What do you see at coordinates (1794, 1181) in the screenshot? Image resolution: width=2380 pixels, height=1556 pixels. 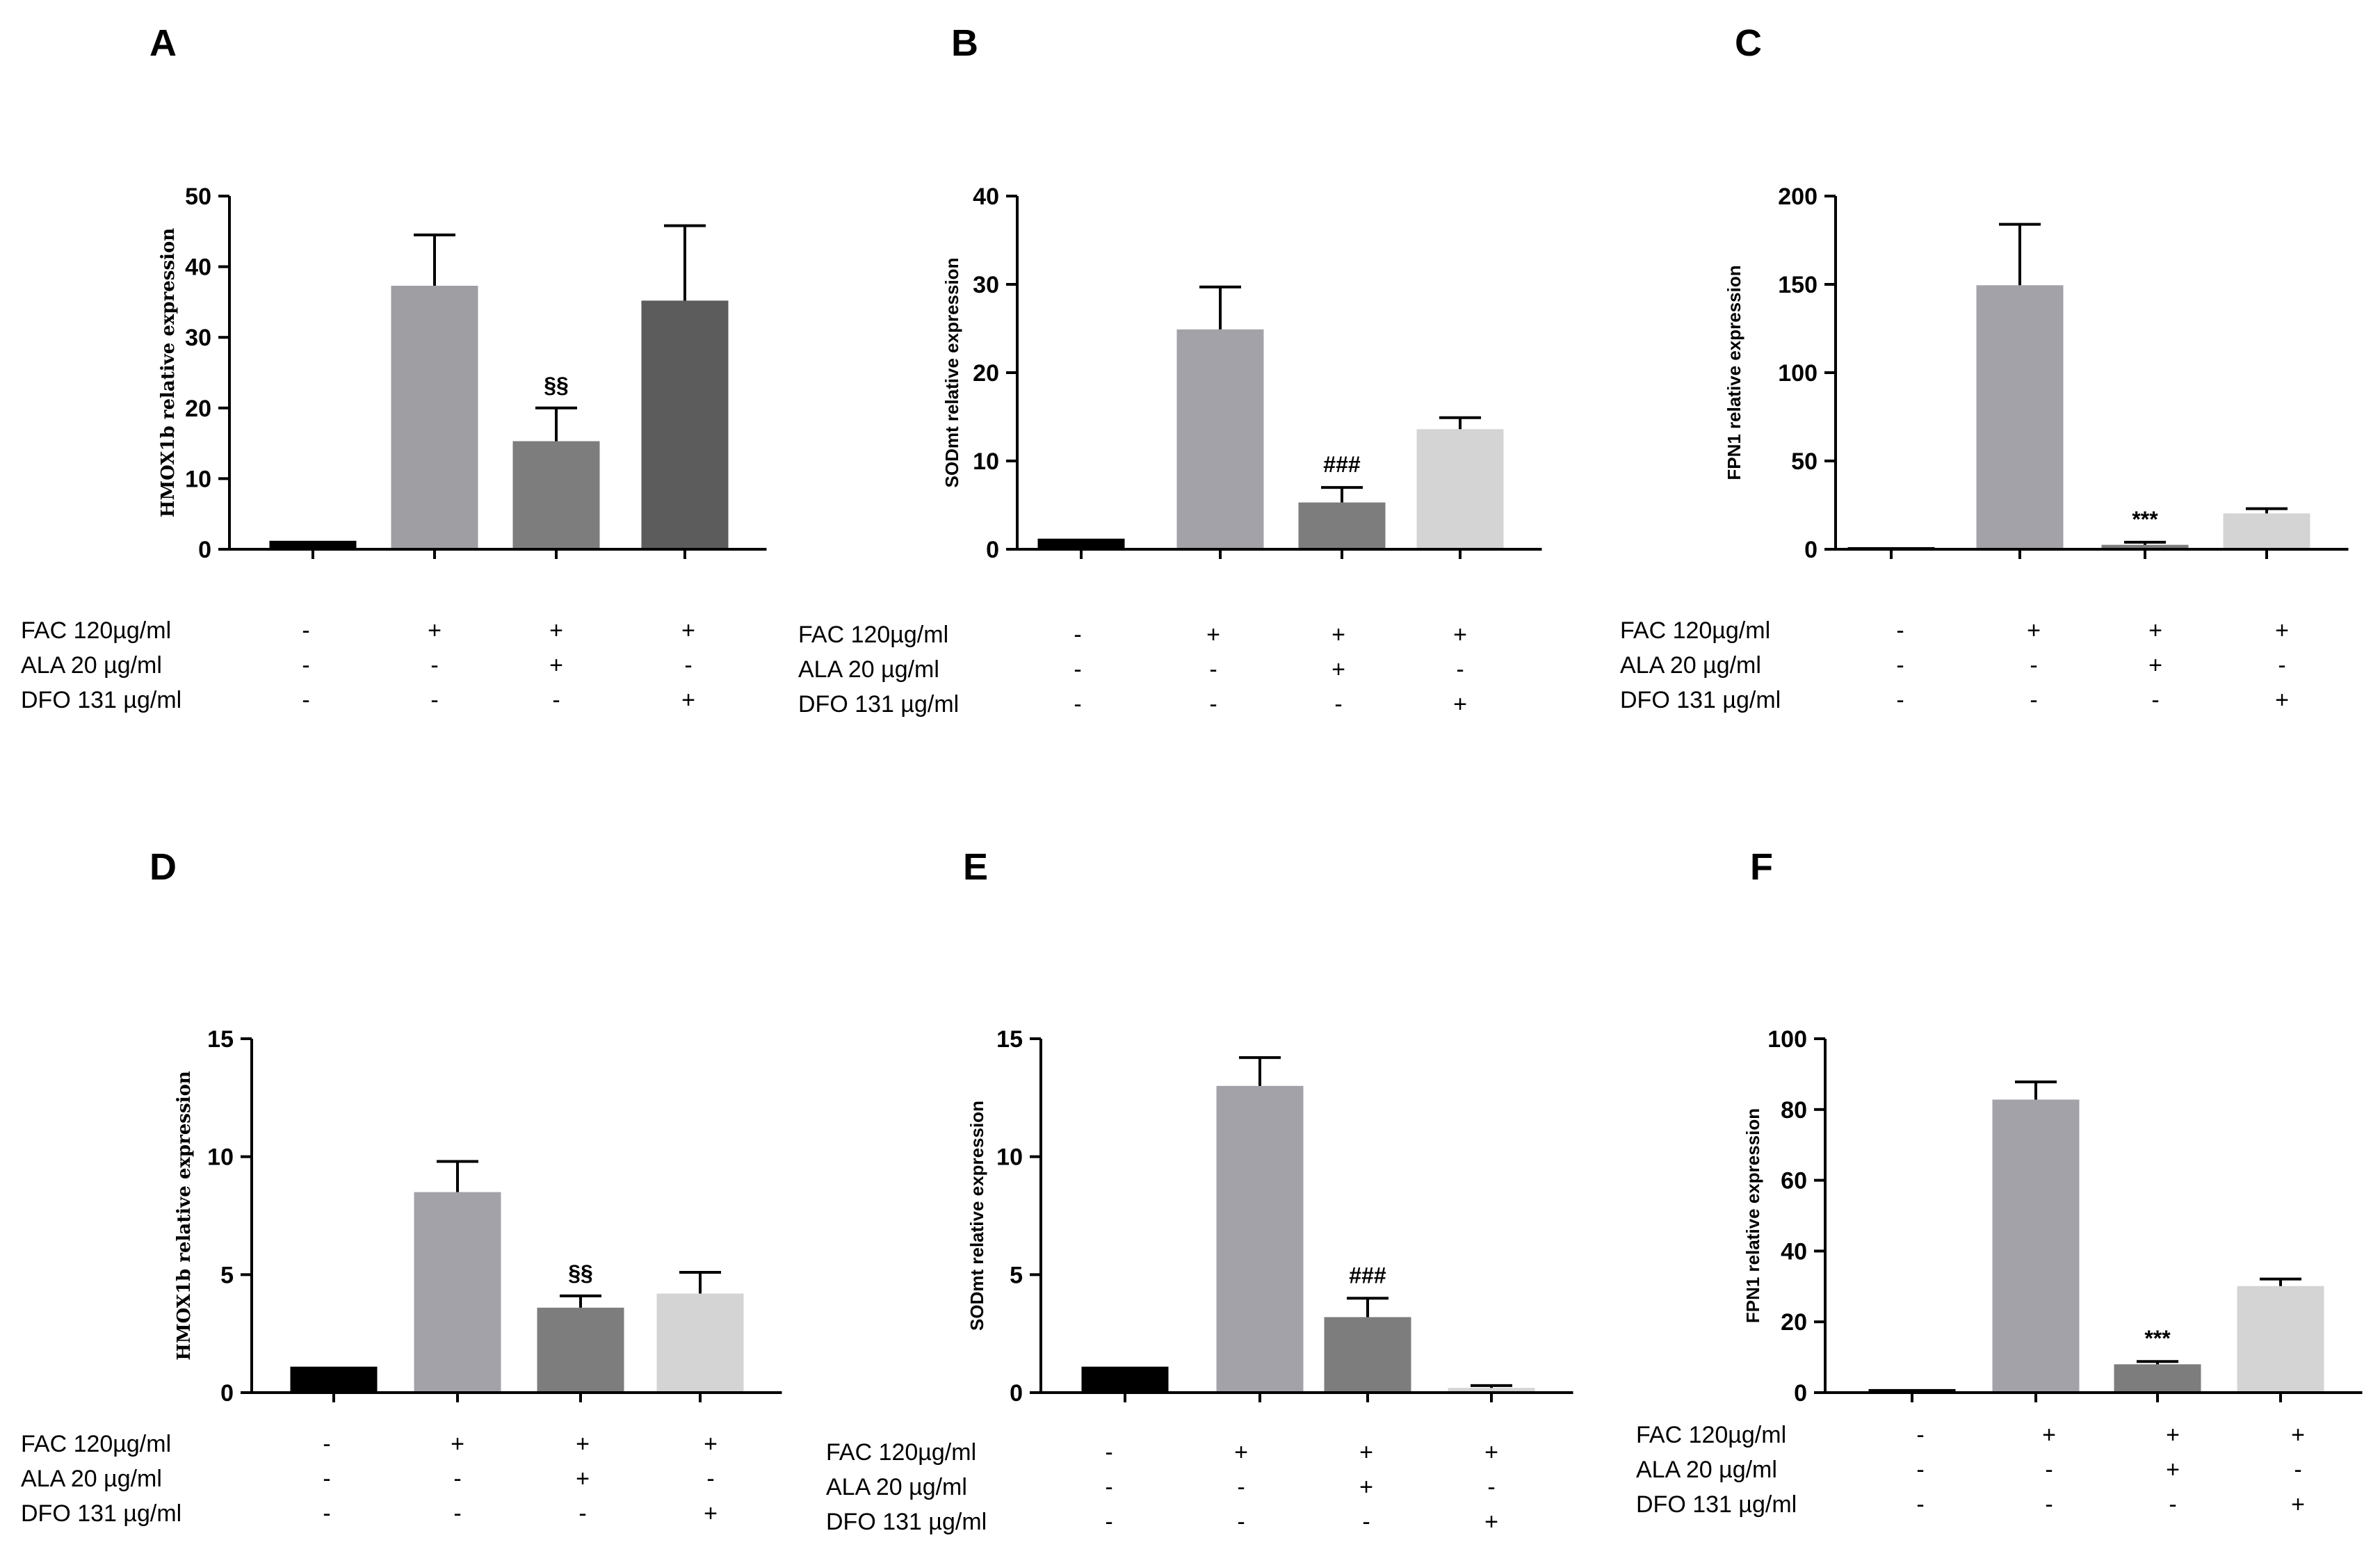 I see `y-tick-label: 60` at bounding box center [1794, 1181].